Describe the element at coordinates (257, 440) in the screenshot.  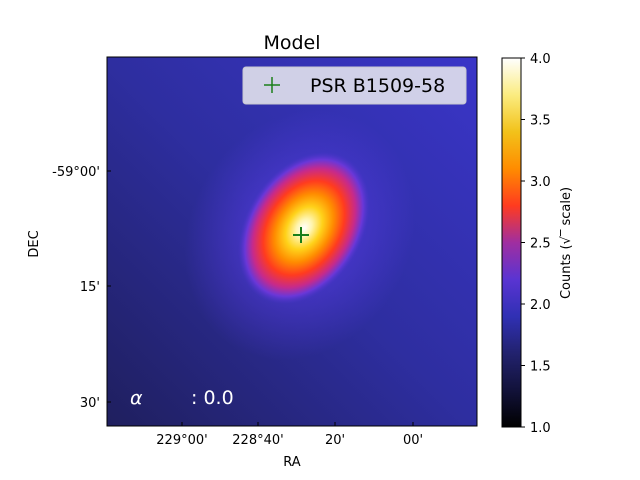
I see `x-tick-label: 228°40'` at that location.